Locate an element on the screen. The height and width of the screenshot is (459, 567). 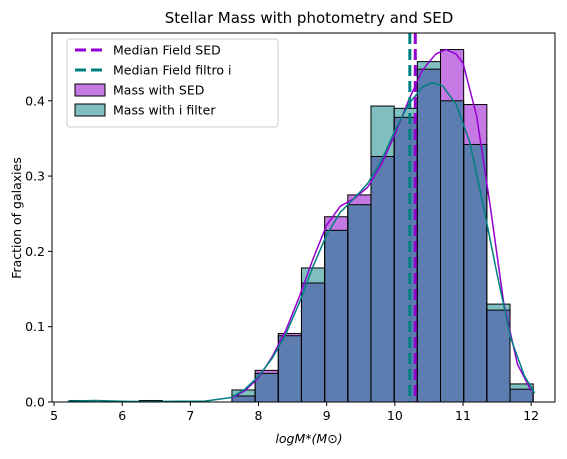
y-tick-label: 0.4 is located at coordinates (35, 100).